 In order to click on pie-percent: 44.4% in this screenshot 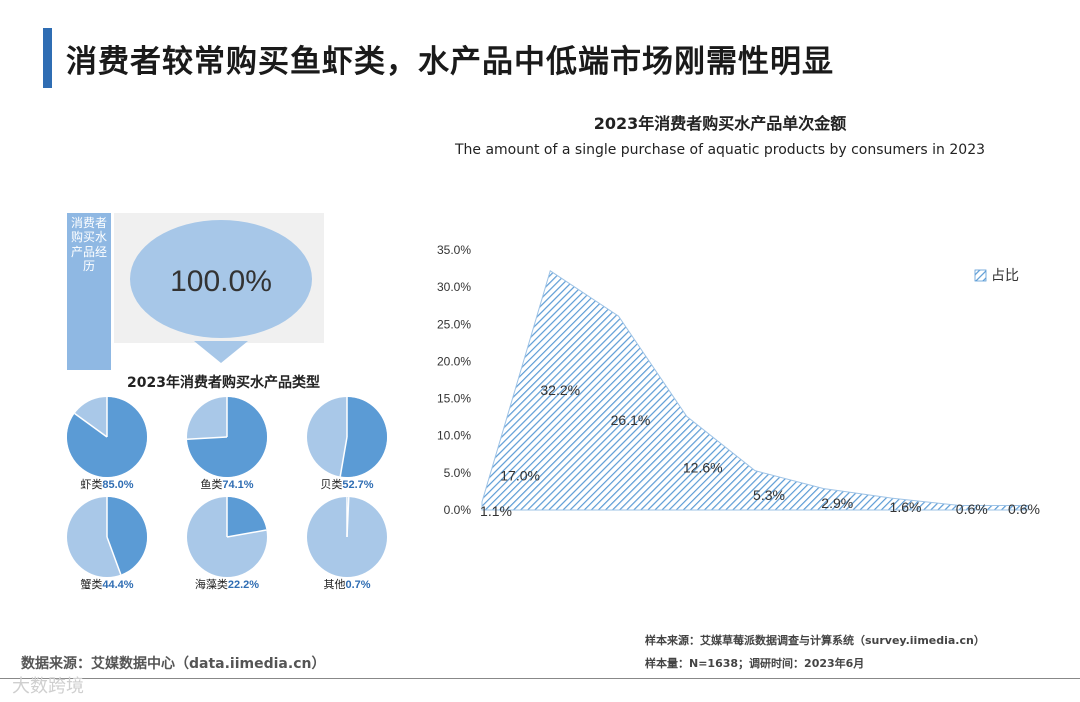, I will do `click(117, 585)`.